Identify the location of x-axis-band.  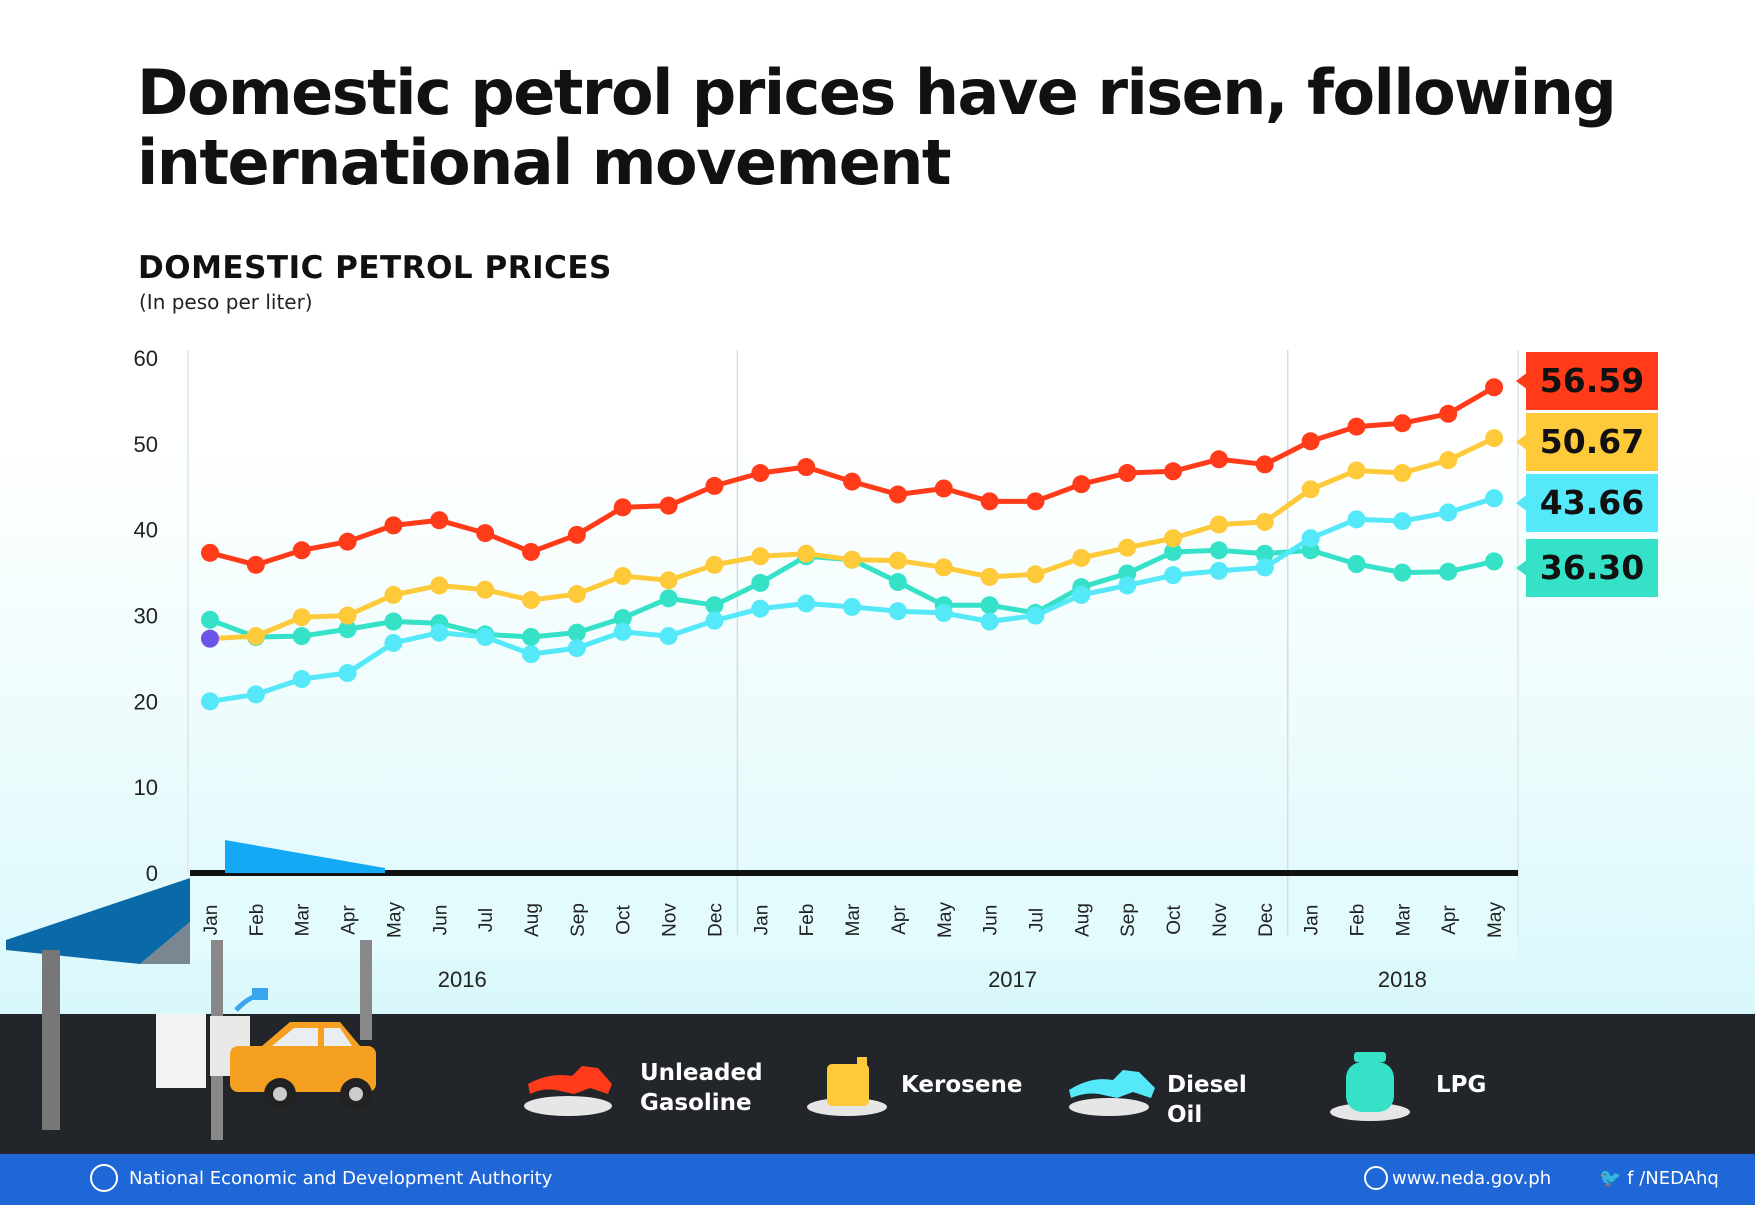
(853, 918).